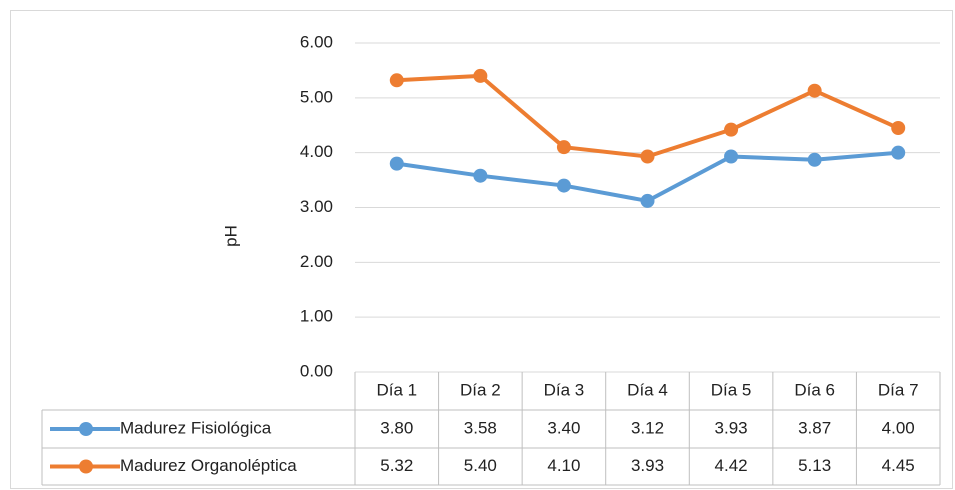  I want to click on table-value: 3.80, so click(396, 427).